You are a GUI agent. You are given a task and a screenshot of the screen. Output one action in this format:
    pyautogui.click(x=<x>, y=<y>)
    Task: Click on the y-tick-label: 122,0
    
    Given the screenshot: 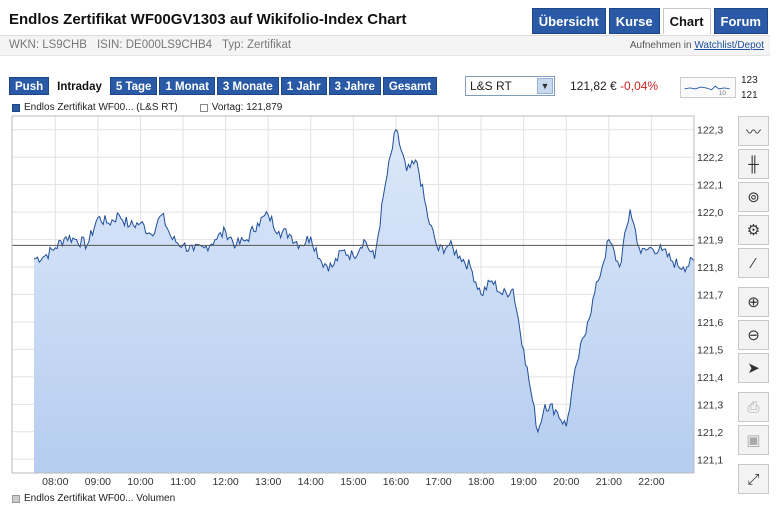 What is the action you would take?
    pyautogui.click(x=710, y=213)
    